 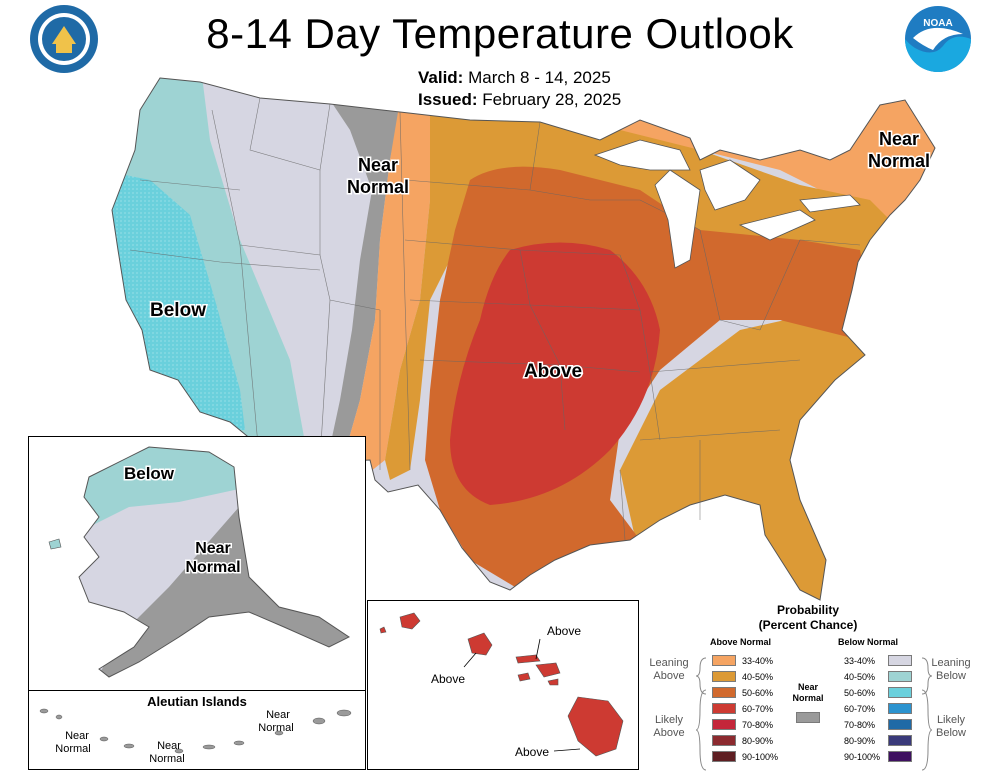 I want to click on legend-above-row: 50-60%, so click(x=746, y=692).